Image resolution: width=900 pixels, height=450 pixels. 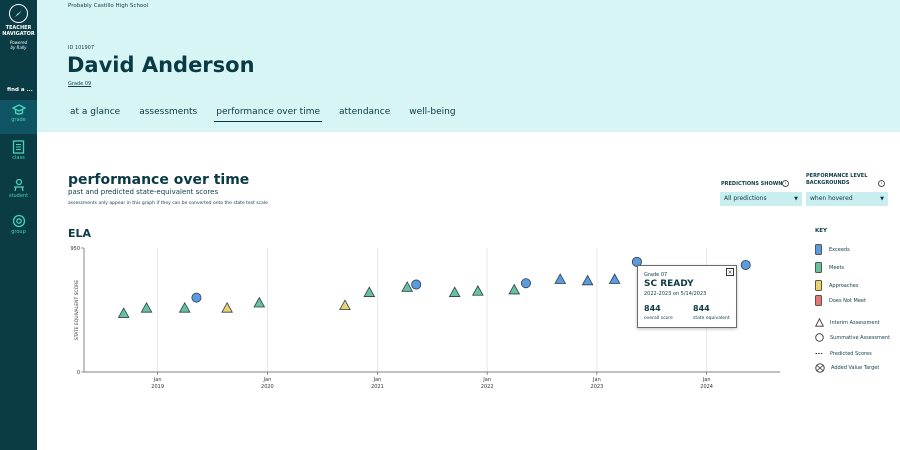 I want to click on predictions-select: All predictions ▼, so click(x=761, y=199).